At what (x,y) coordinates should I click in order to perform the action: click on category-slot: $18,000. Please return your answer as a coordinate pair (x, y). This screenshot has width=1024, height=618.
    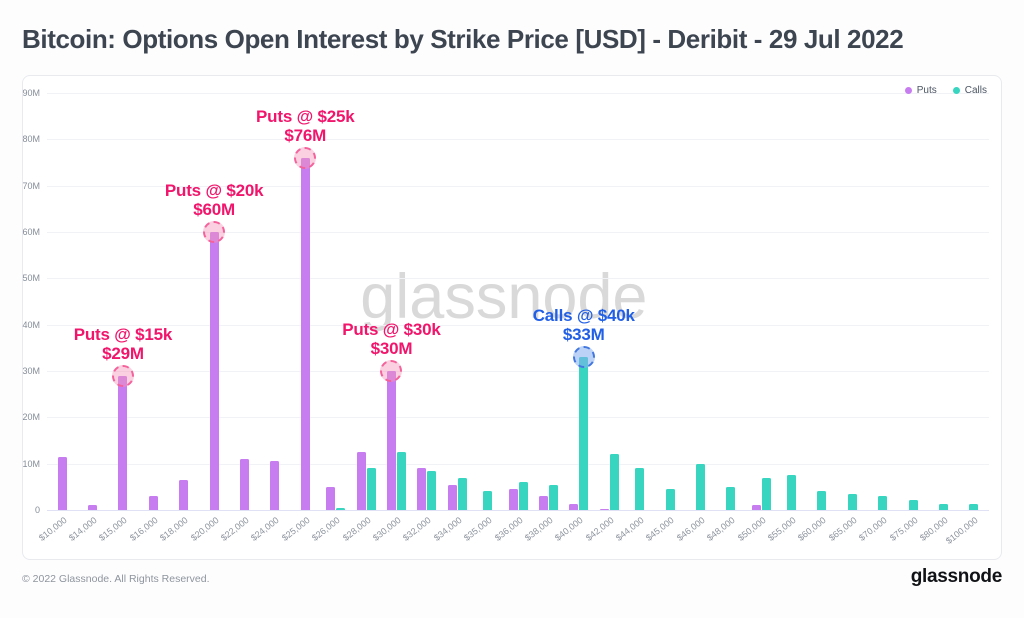
    Looking at the image, I should click on (178, 318).